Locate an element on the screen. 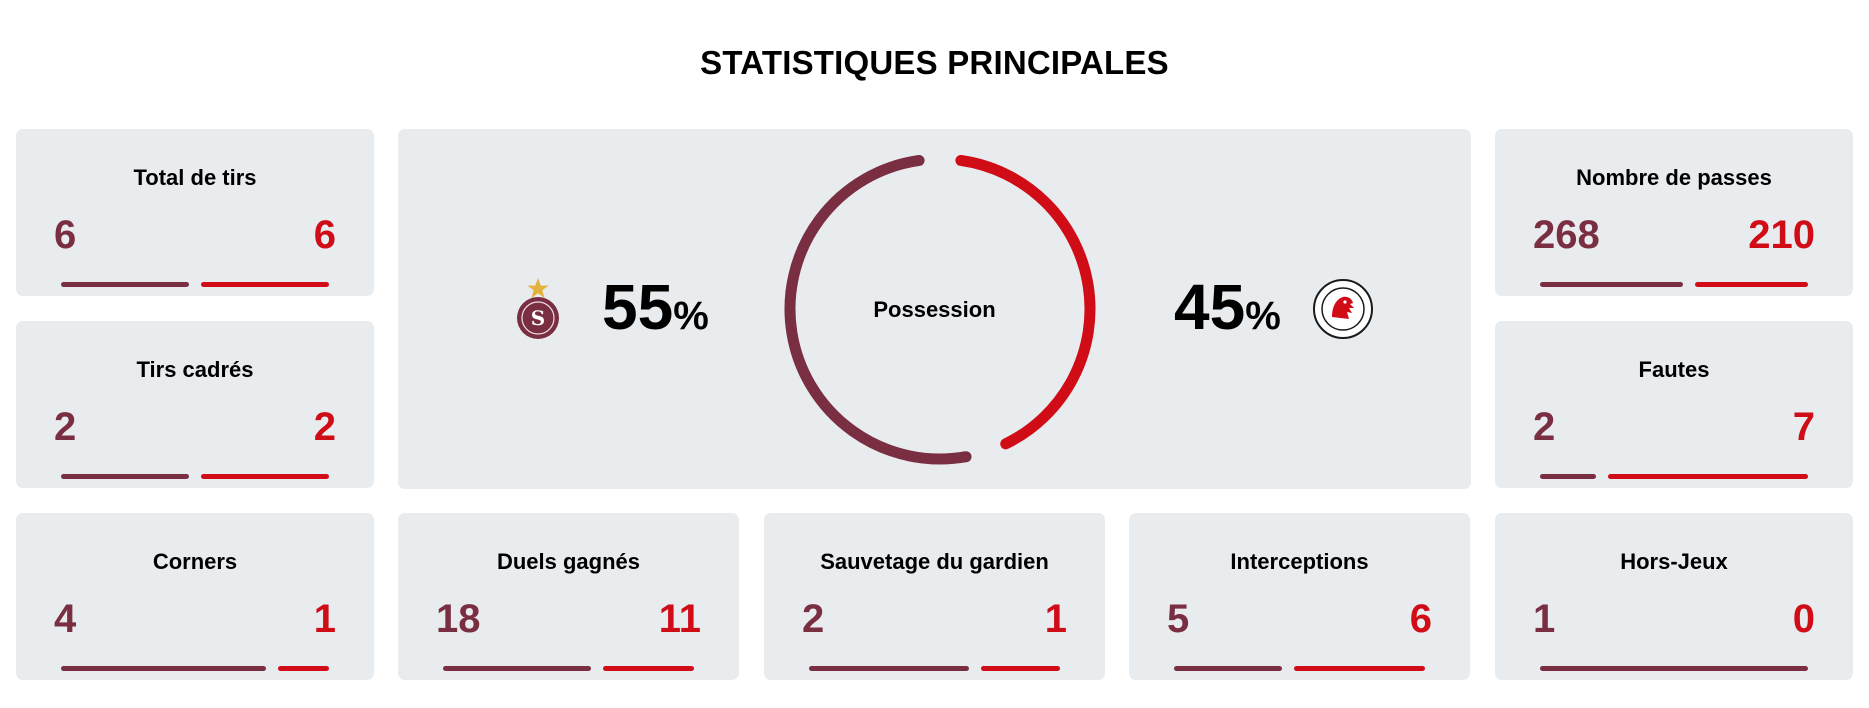  away-value: 0 is located at coordinates (1803, 619).